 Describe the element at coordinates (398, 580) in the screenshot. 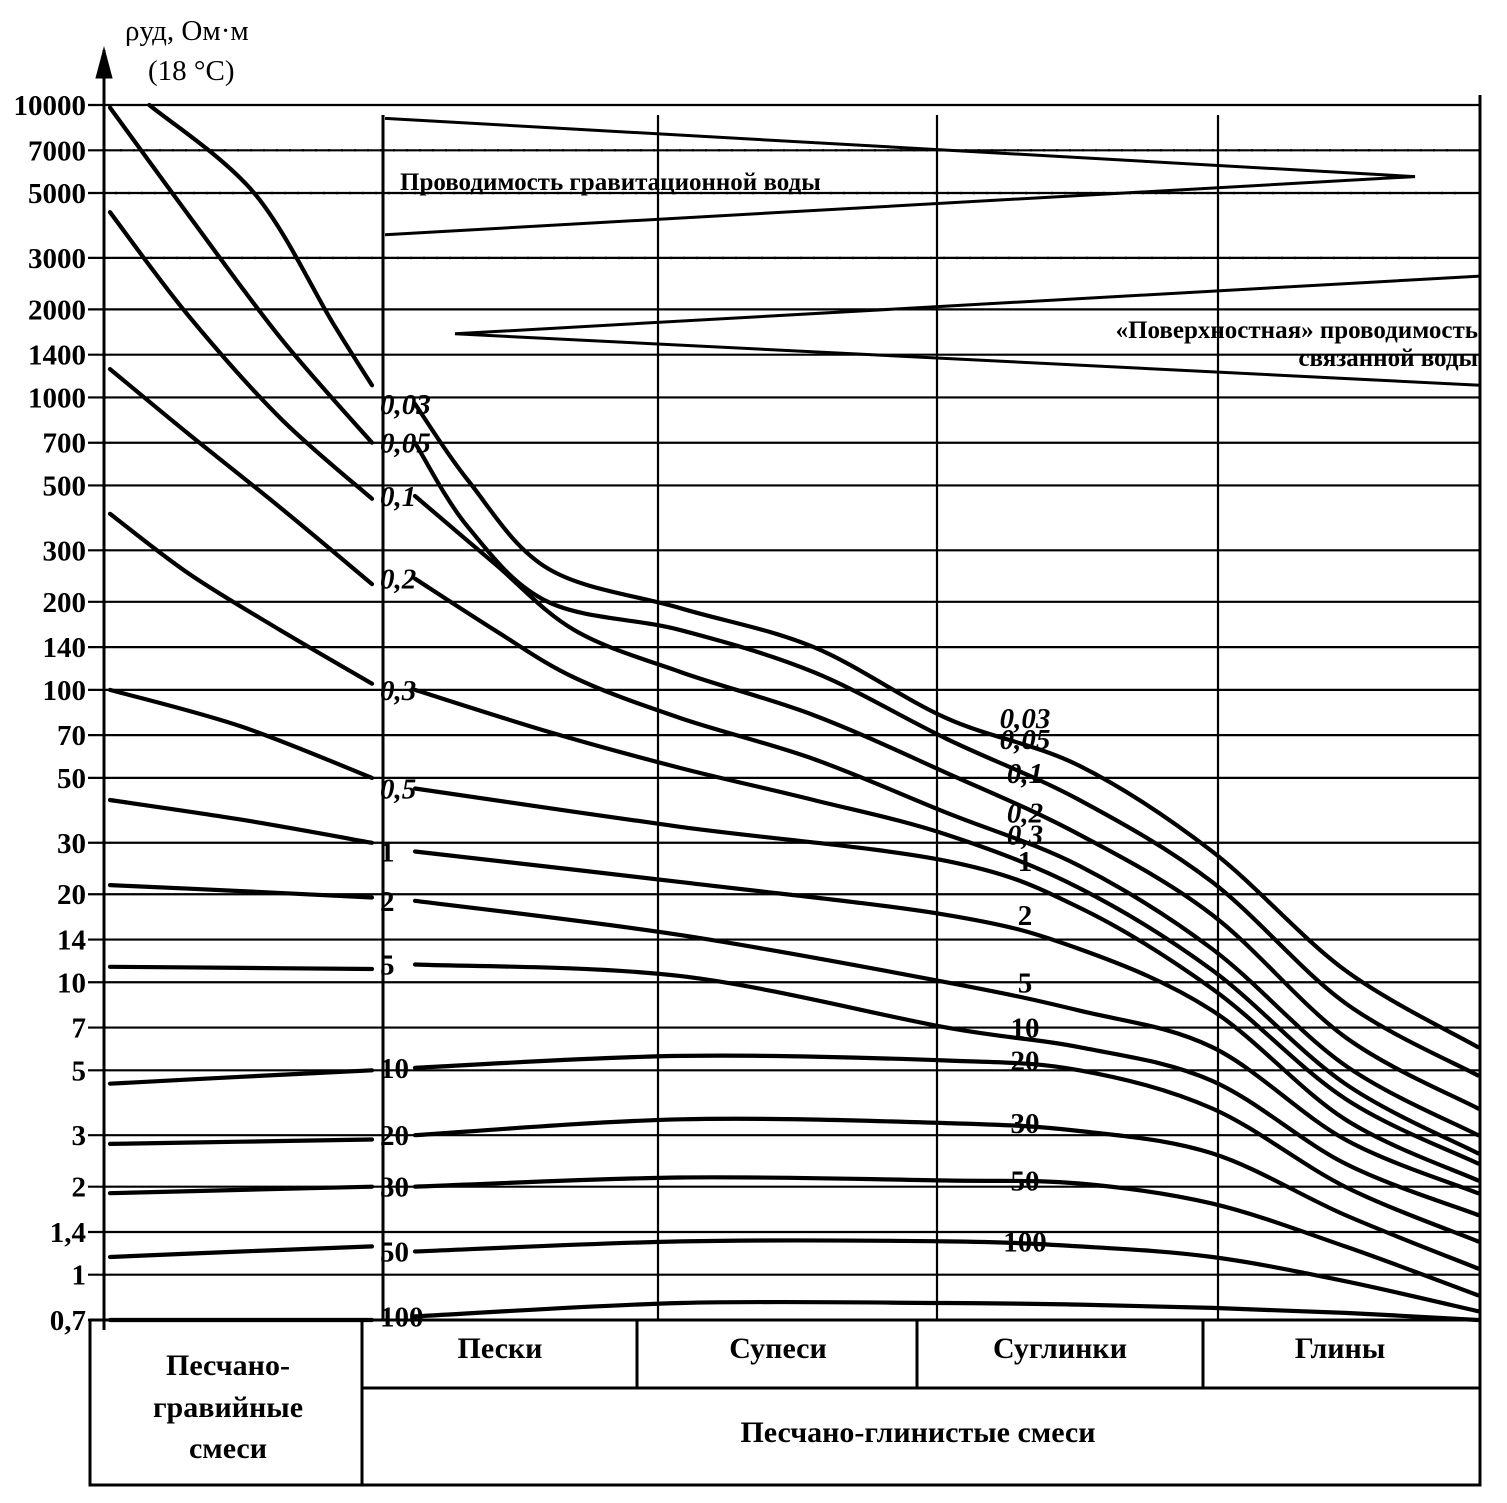

I see `curve-label-start-0-2: 0,2` at that location.